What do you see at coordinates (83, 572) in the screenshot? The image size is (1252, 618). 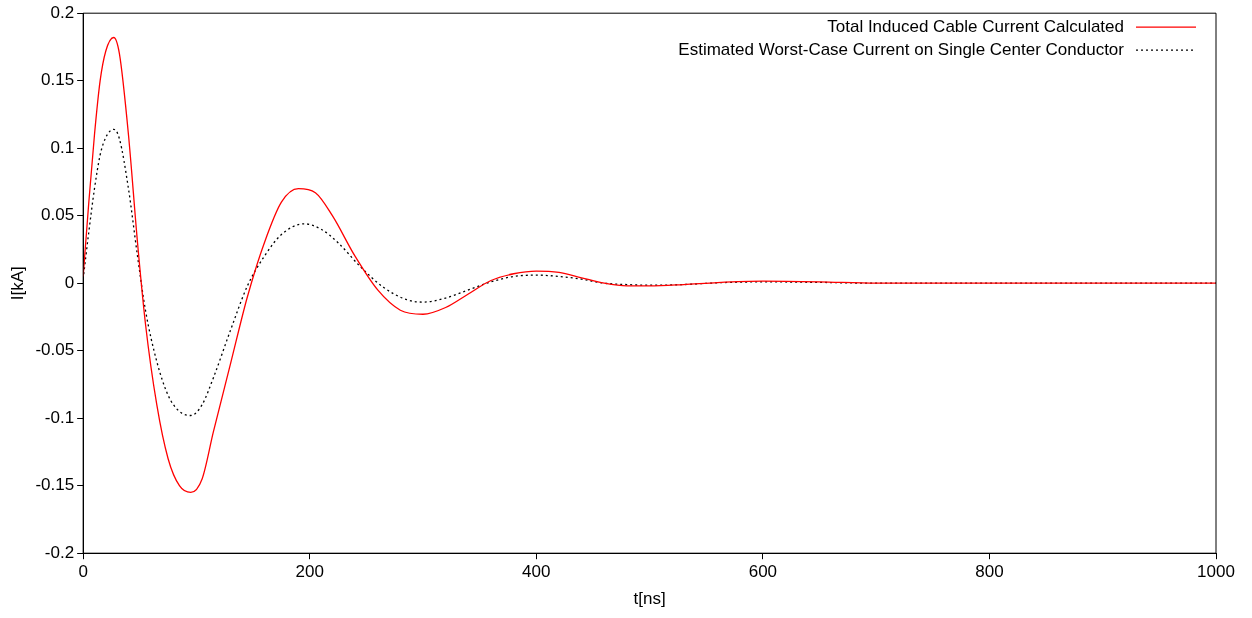 I see `x-tick-label: 0` at bounding box center [83, 572].